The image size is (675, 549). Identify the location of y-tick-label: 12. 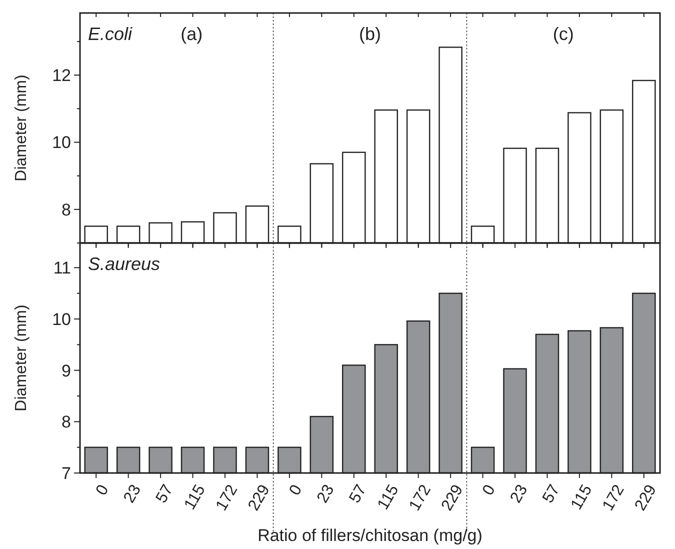
(61, 76).